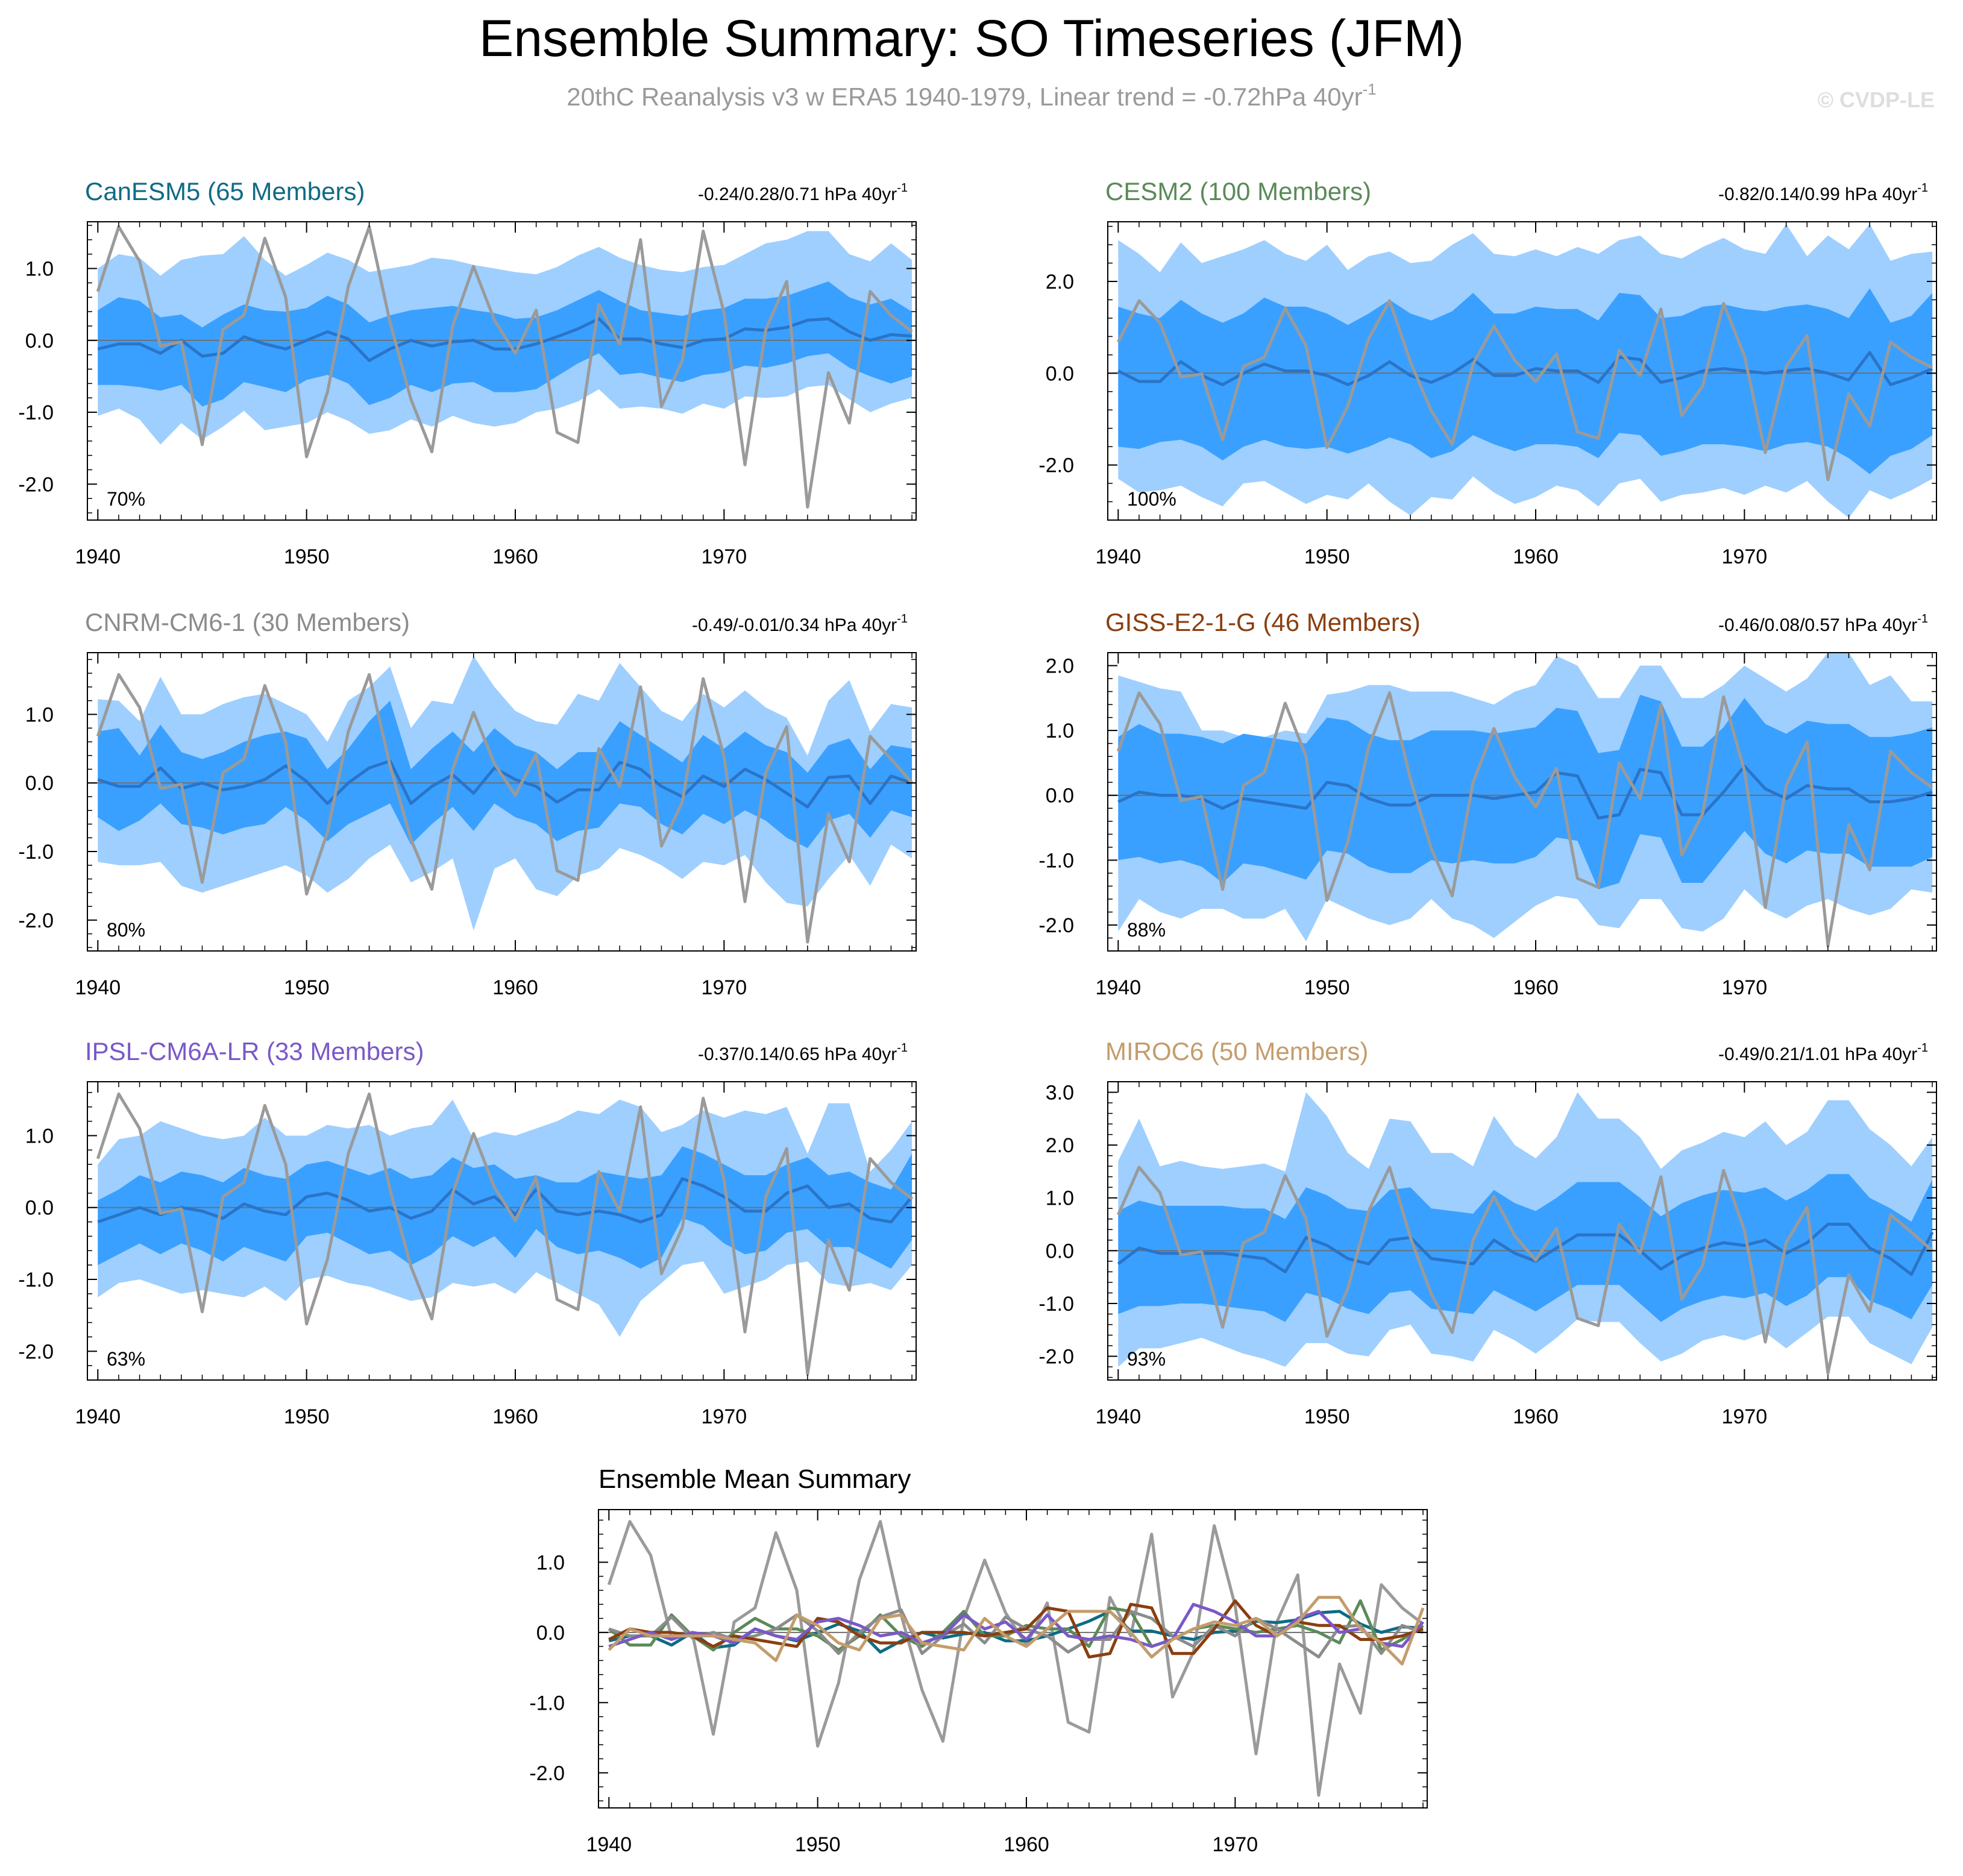 This screenshot has width=1963, height=1876. I want to click on figure-title: Ensemble Summary: SO Timeseries (JFM), so click(971, 38).